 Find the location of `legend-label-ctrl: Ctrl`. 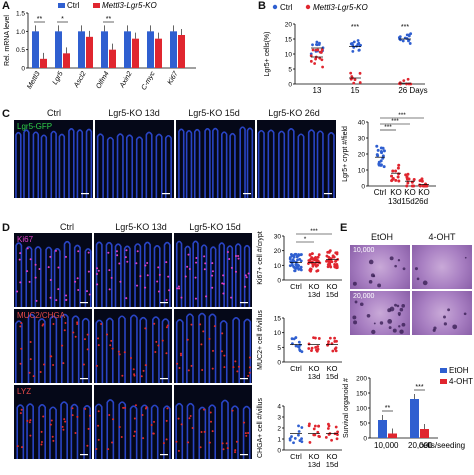

legend-label-ctrl: Ctrl is located at coordinates (73, 5).